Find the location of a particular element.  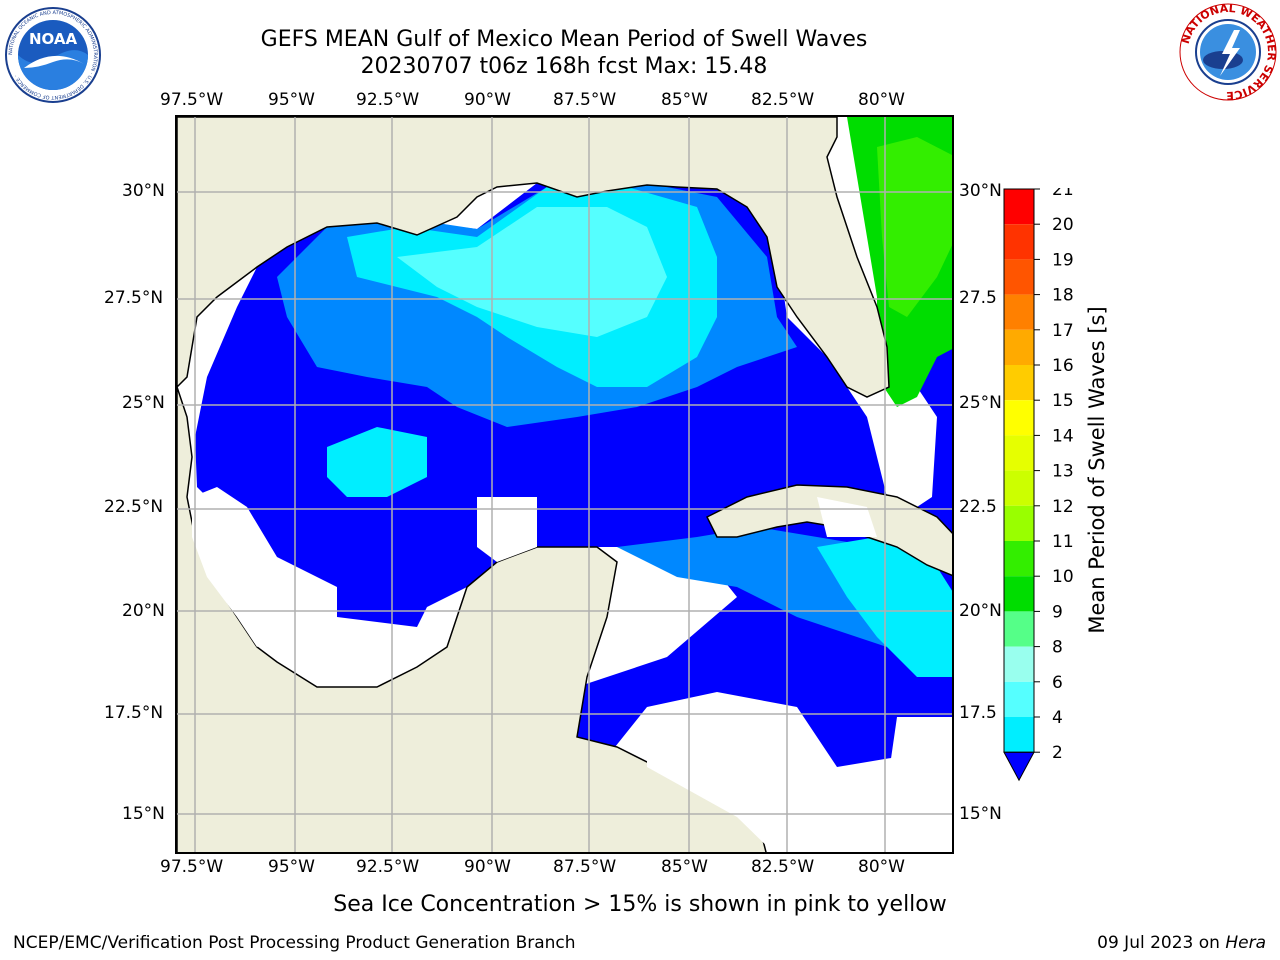

colorbar-tick-label: 11 is located at coordinates (1063, 542).